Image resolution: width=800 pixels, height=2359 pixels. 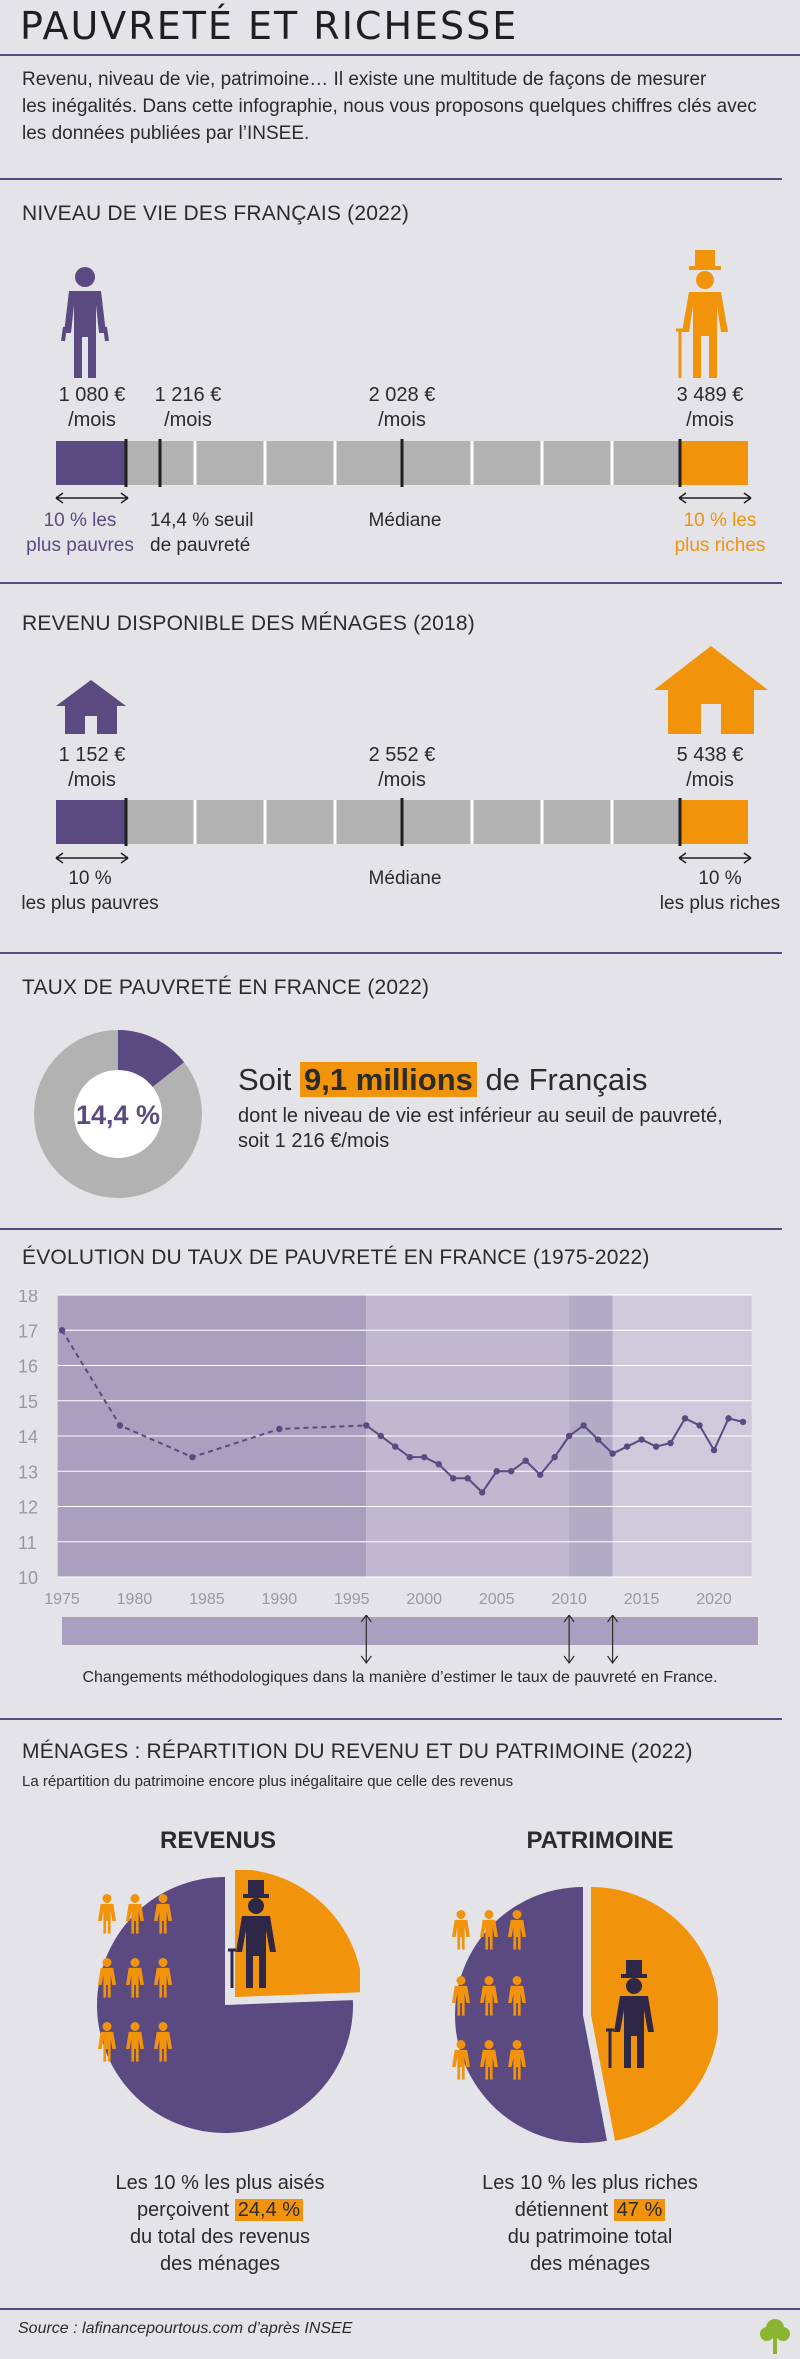 I want to click on intro-line: les données publiées par l’INSEE., so click(x=166, y=133).